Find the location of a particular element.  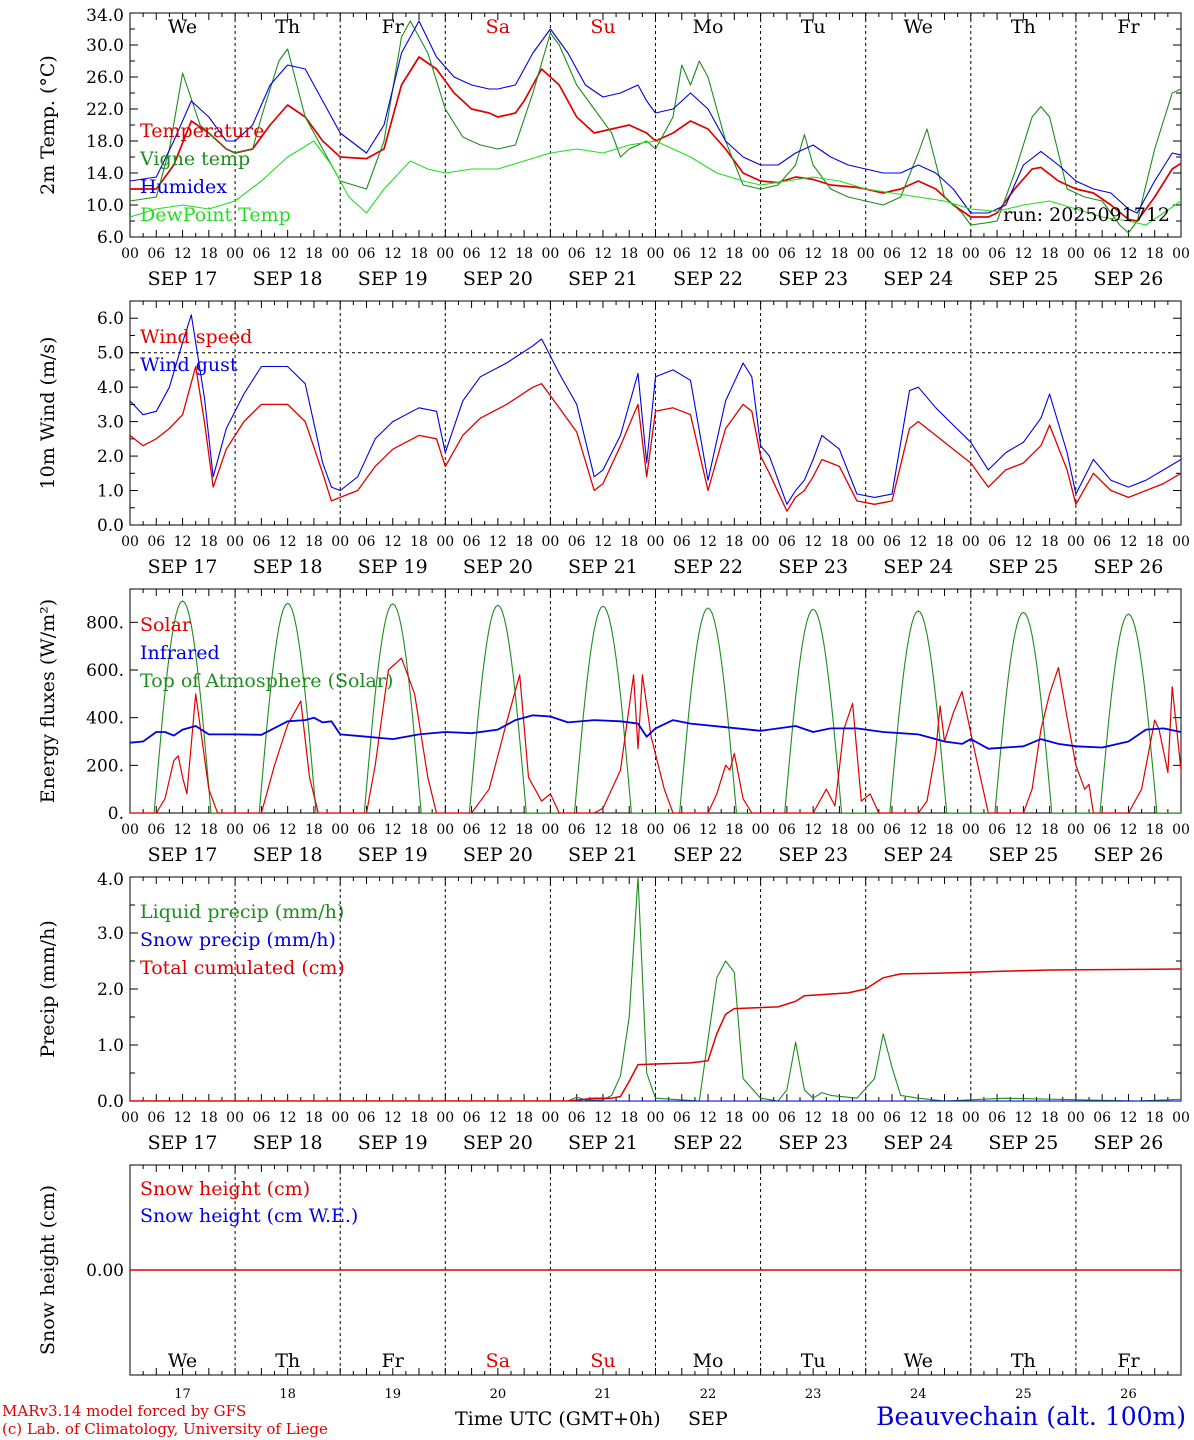

precip-date-label: SEP 18 is located at coordinates (288, 1143).